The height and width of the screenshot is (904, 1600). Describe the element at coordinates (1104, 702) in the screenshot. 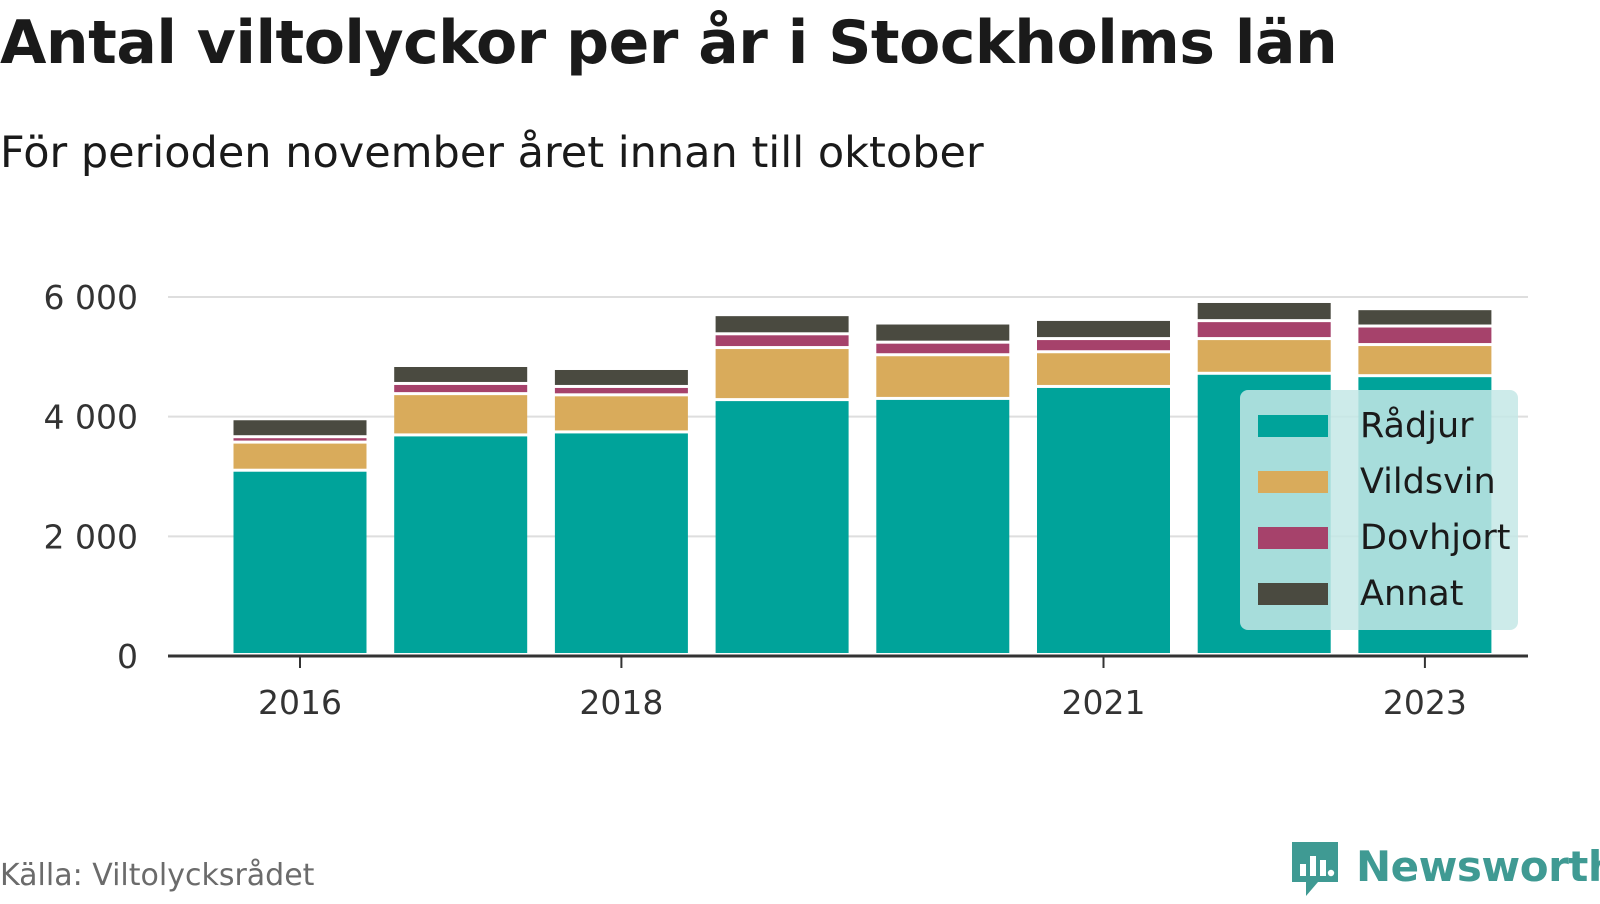

I see `x-tick-label: 2021` at that location.